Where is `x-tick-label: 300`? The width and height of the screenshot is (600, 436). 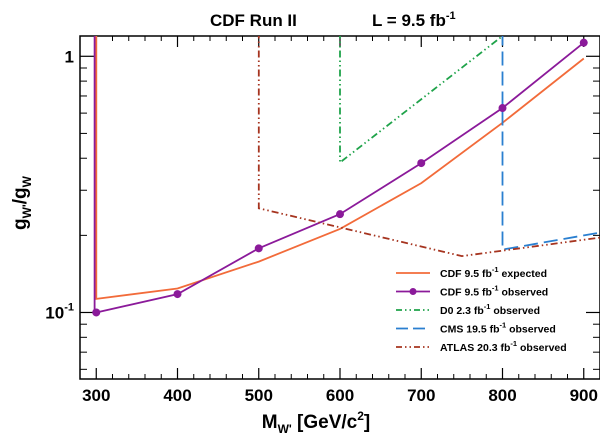 x-tick-label: 300 is located at coordinates (96, 395).